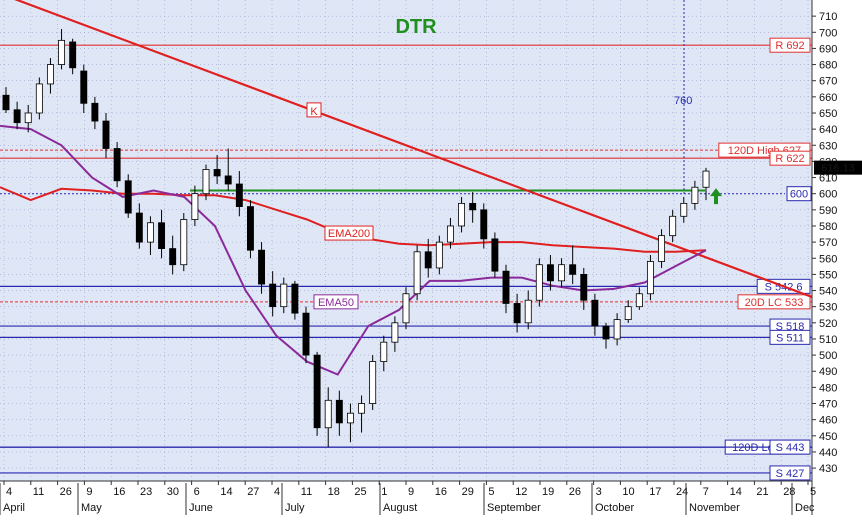  Describe the element at coordinates (306, 492) in the screenshot. I see `x-tick-label: 11` at that location.